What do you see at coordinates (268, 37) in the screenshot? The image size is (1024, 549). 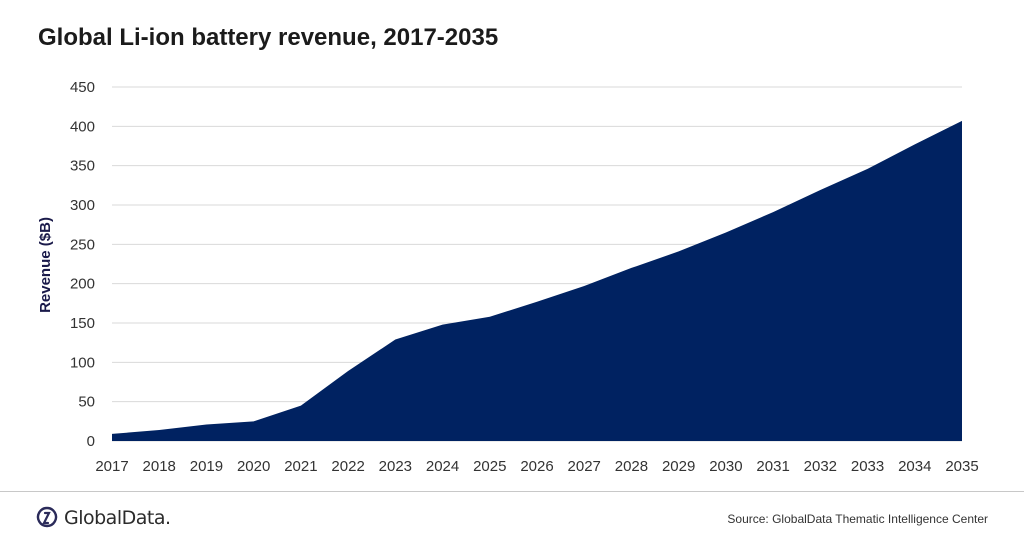 I see `chart-title: Global Li-ion battery revenue, 2017-2035` at bounding box center [268, 37].